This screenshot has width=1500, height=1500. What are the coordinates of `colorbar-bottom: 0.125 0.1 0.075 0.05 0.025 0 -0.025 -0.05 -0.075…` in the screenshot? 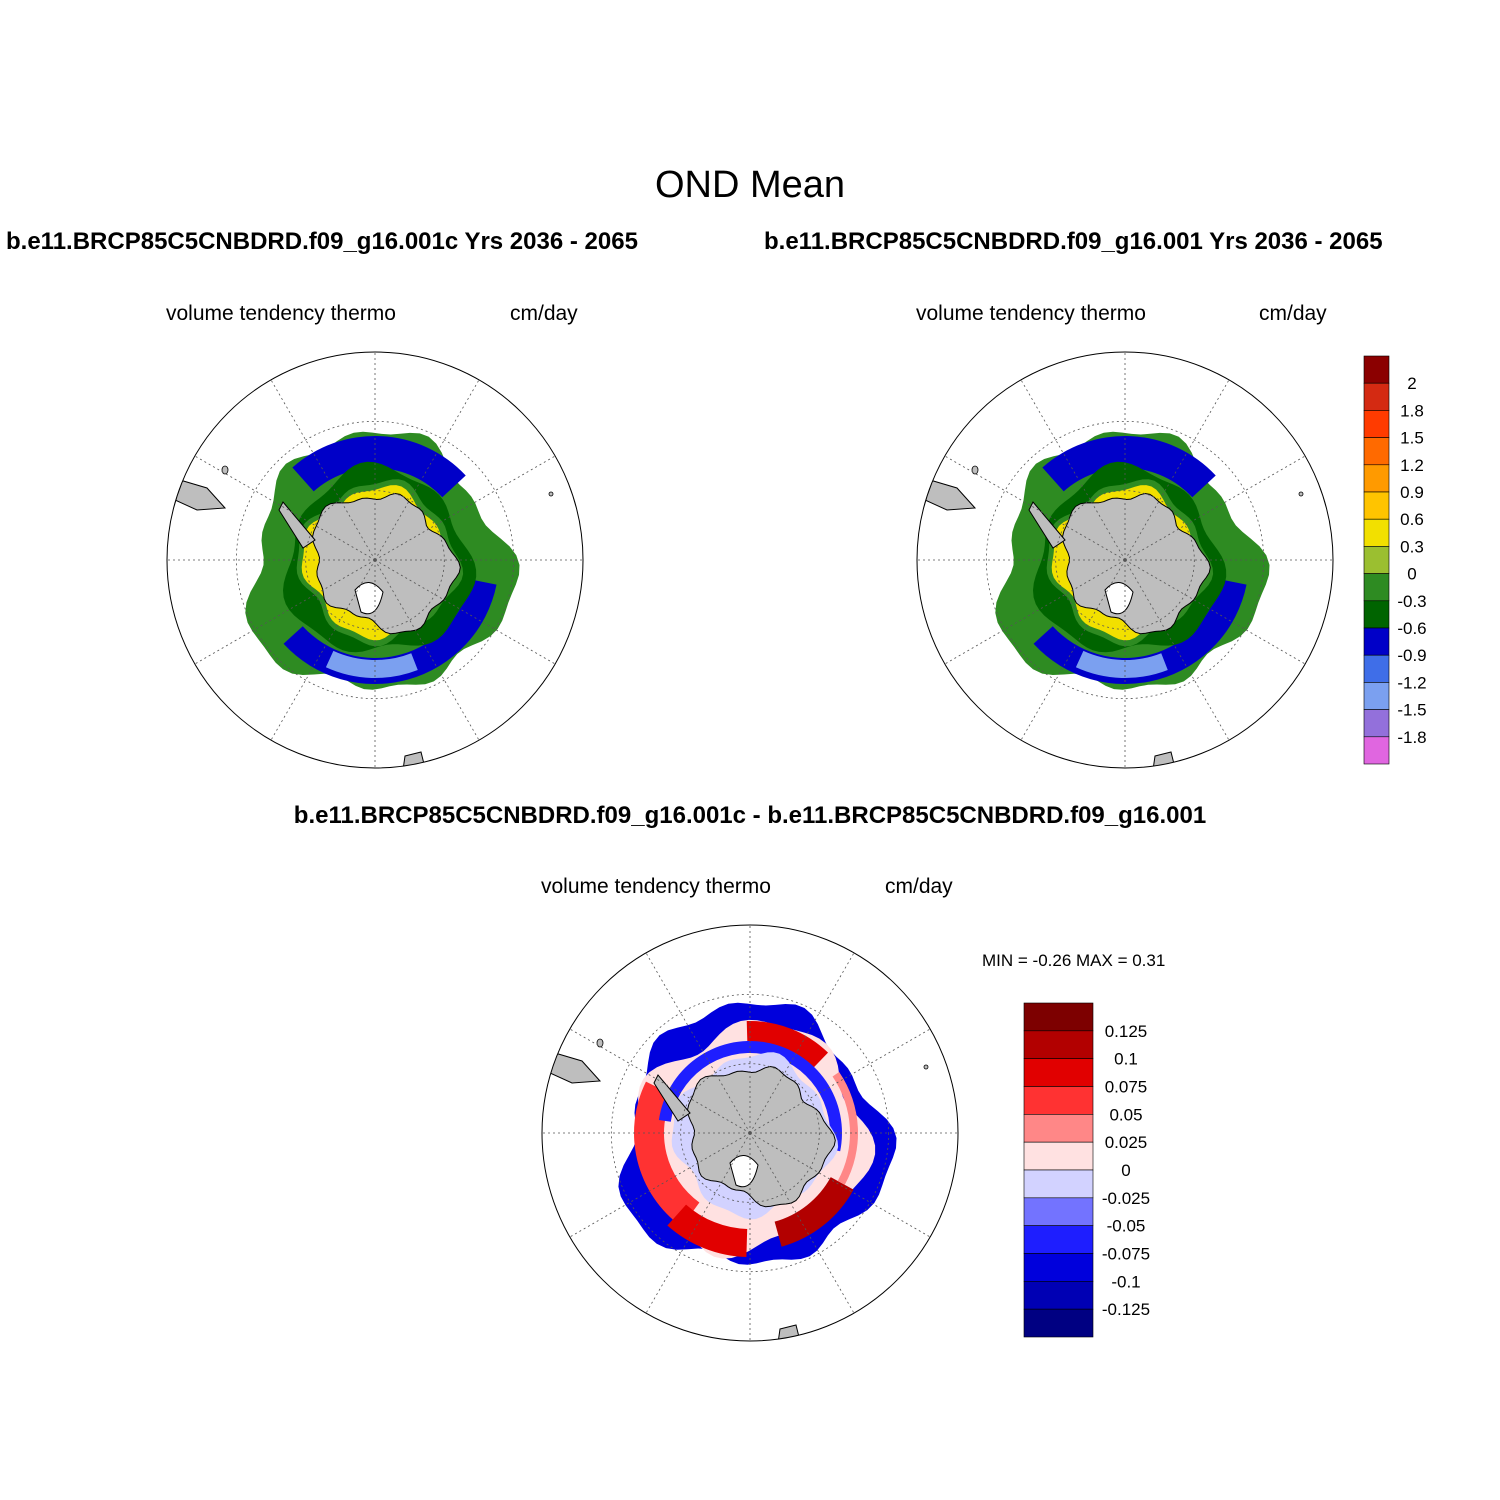 It's located at (1086, 1170).